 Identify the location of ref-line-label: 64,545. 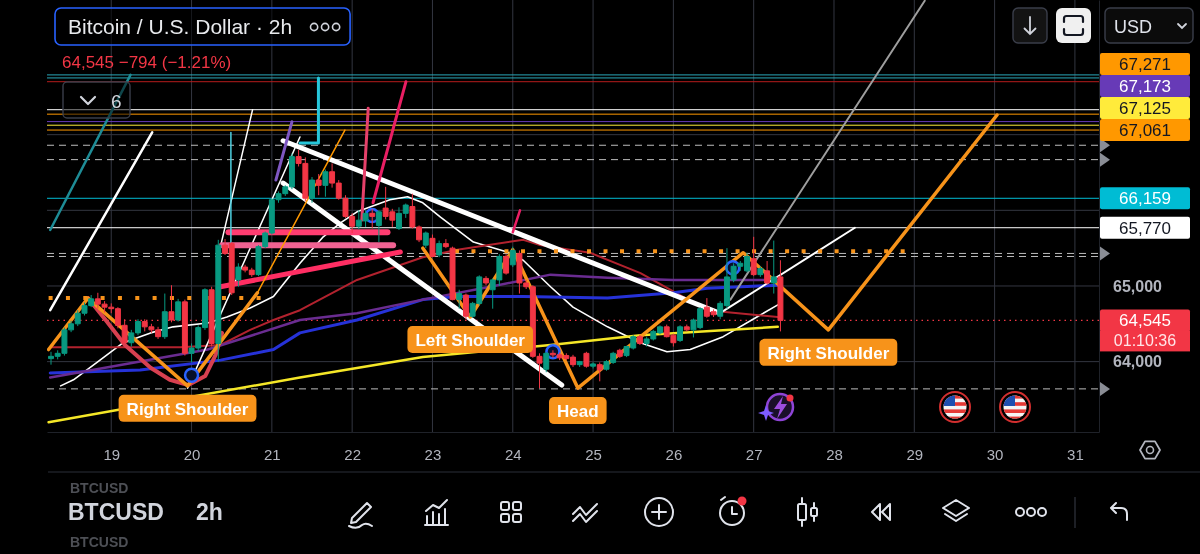
(1145, 321).